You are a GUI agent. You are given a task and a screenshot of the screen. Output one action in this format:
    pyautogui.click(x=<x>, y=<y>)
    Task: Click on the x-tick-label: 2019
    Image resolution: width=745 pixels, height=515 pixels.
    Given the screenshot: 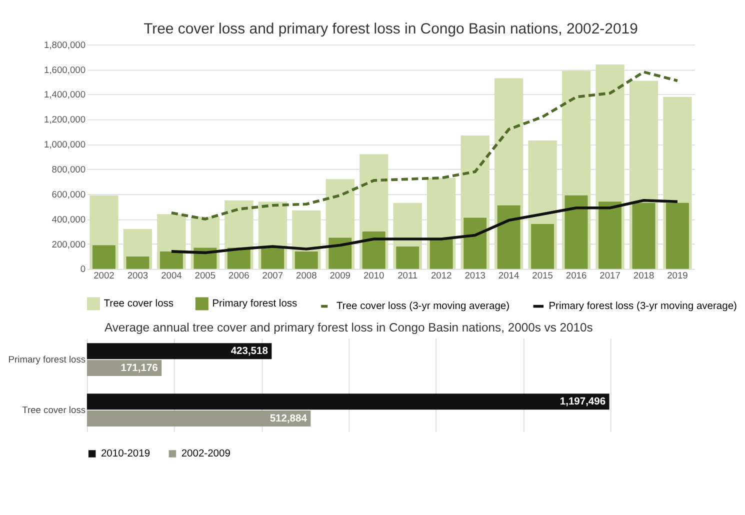 What is the action you would take?
    pyautogui.click(x=677, y=275)
    